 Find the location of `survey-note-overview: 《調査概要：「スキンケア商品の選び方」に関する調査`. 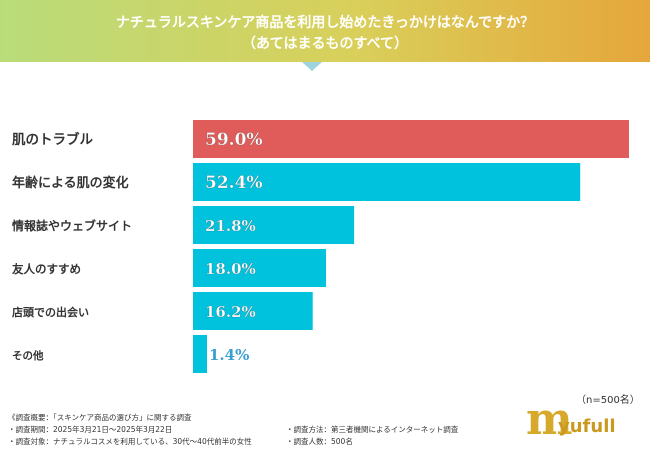

survey-note-overview: 《調査概要：「スキンケア商品の選び方」に関する調査 is located at coordinates (100, 417).